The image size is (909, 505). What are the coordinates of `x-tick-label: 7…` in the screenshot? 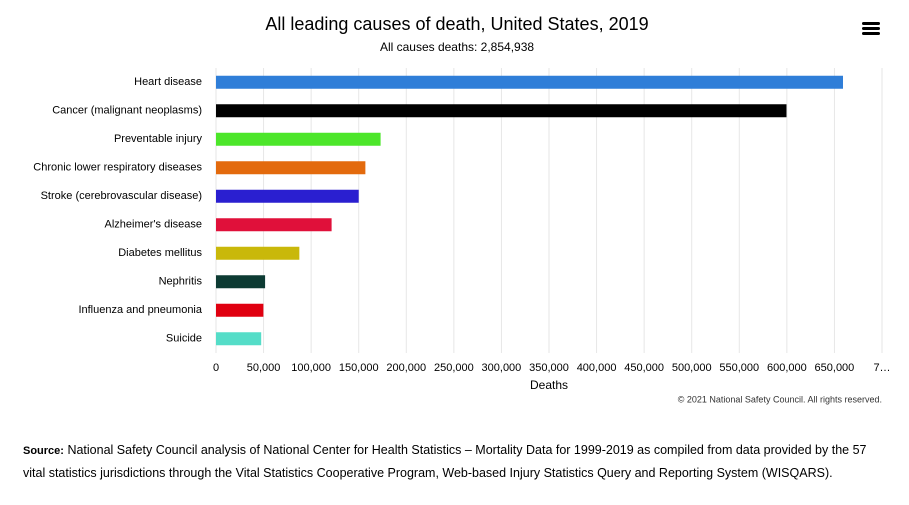 It's located at (881, 368).